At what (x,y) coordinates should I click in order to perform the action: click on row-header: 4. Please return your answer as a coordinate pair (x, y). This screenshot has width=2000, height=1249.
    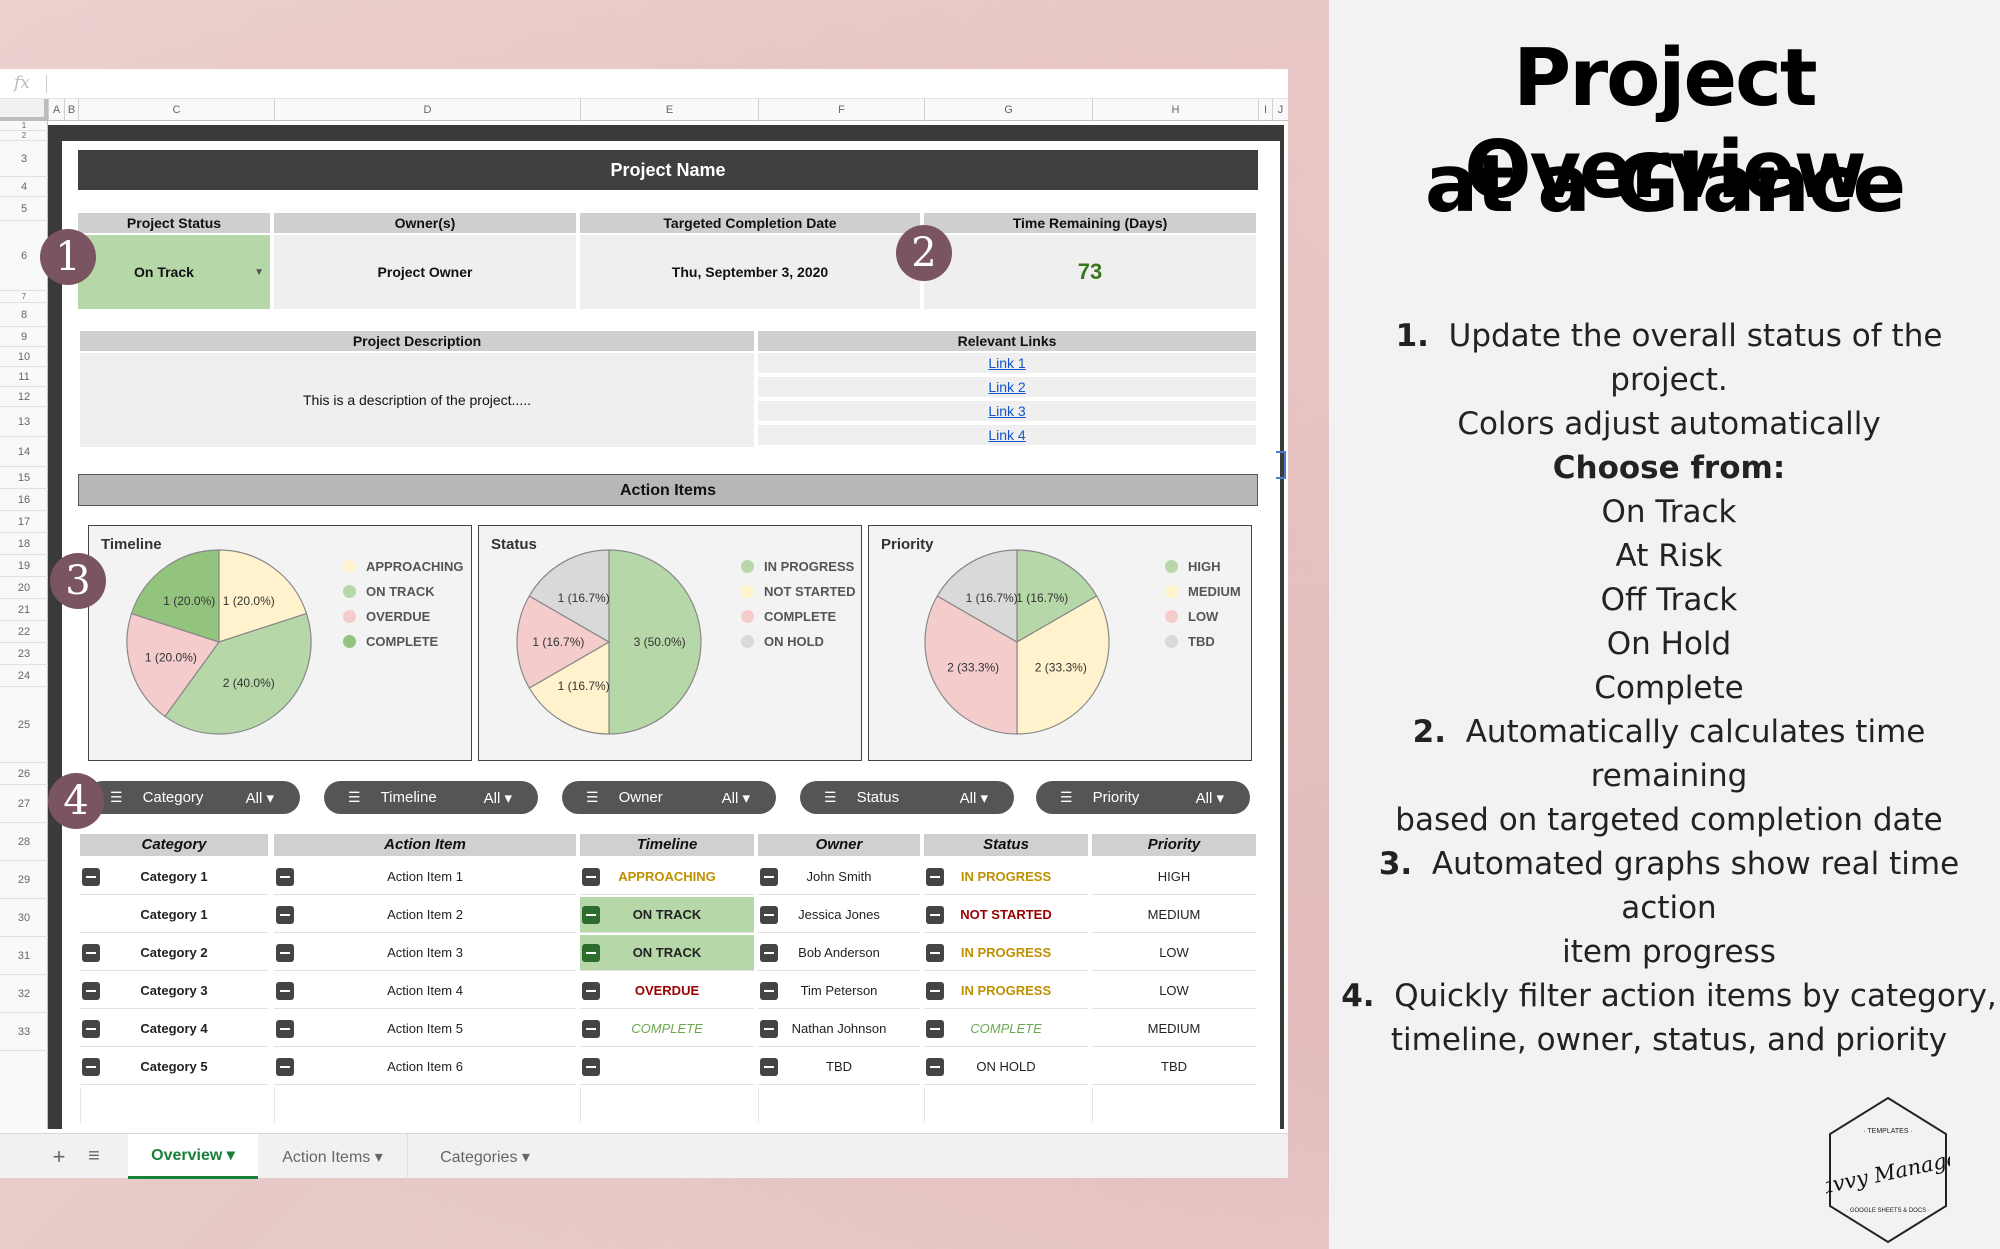
    Looking at the image, I should click on (24, 187).